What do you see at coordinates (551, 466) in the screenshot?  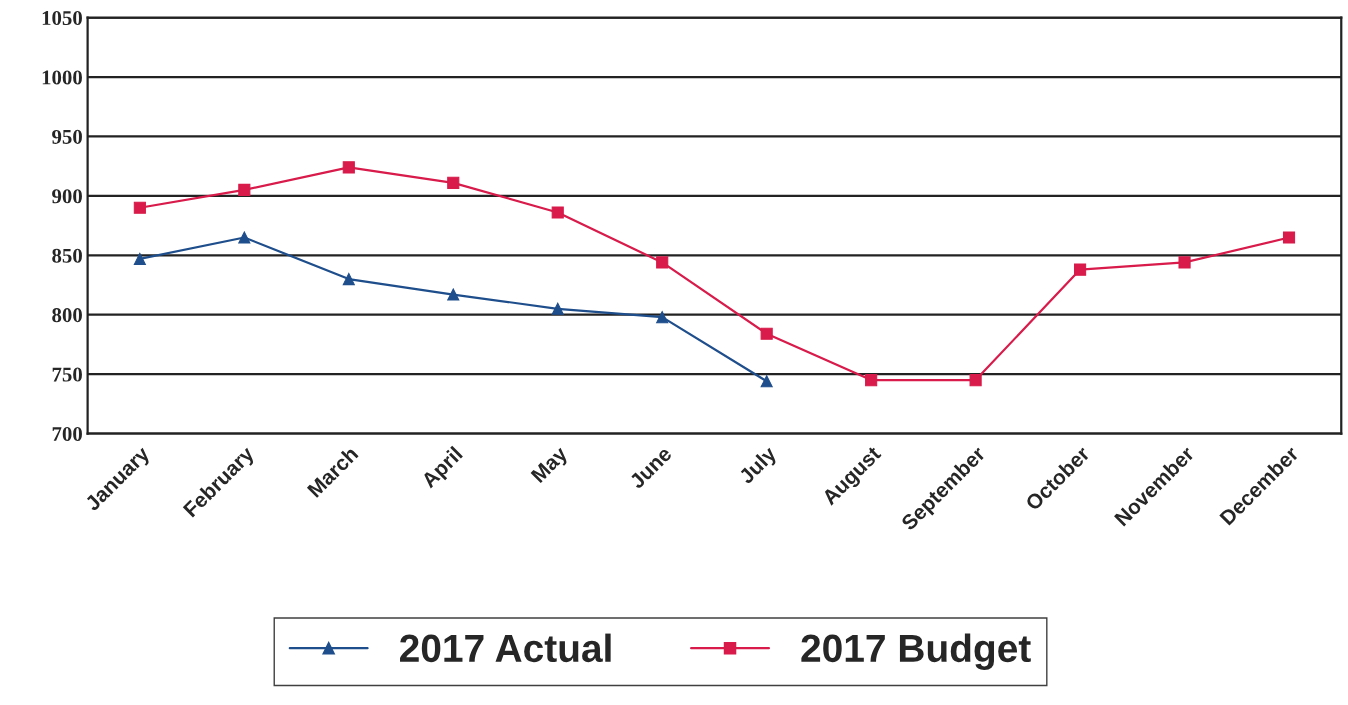 I see `x-tick-label: May` at bounding box center [551, 466].